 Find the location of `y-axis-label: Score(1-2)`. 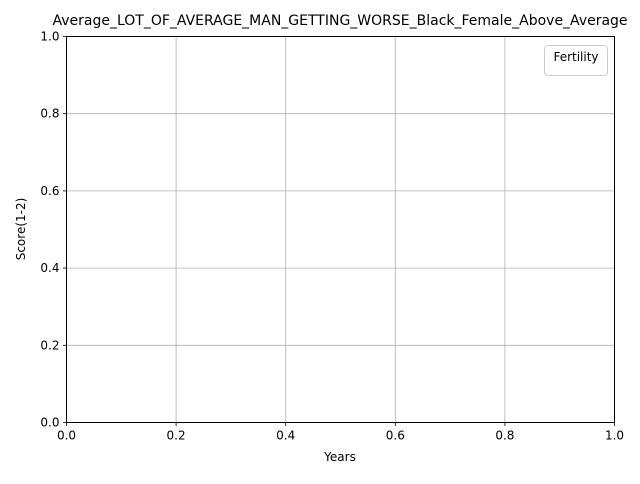

y-axis-label: Score(1-2) is located at coordinates (21, 229).